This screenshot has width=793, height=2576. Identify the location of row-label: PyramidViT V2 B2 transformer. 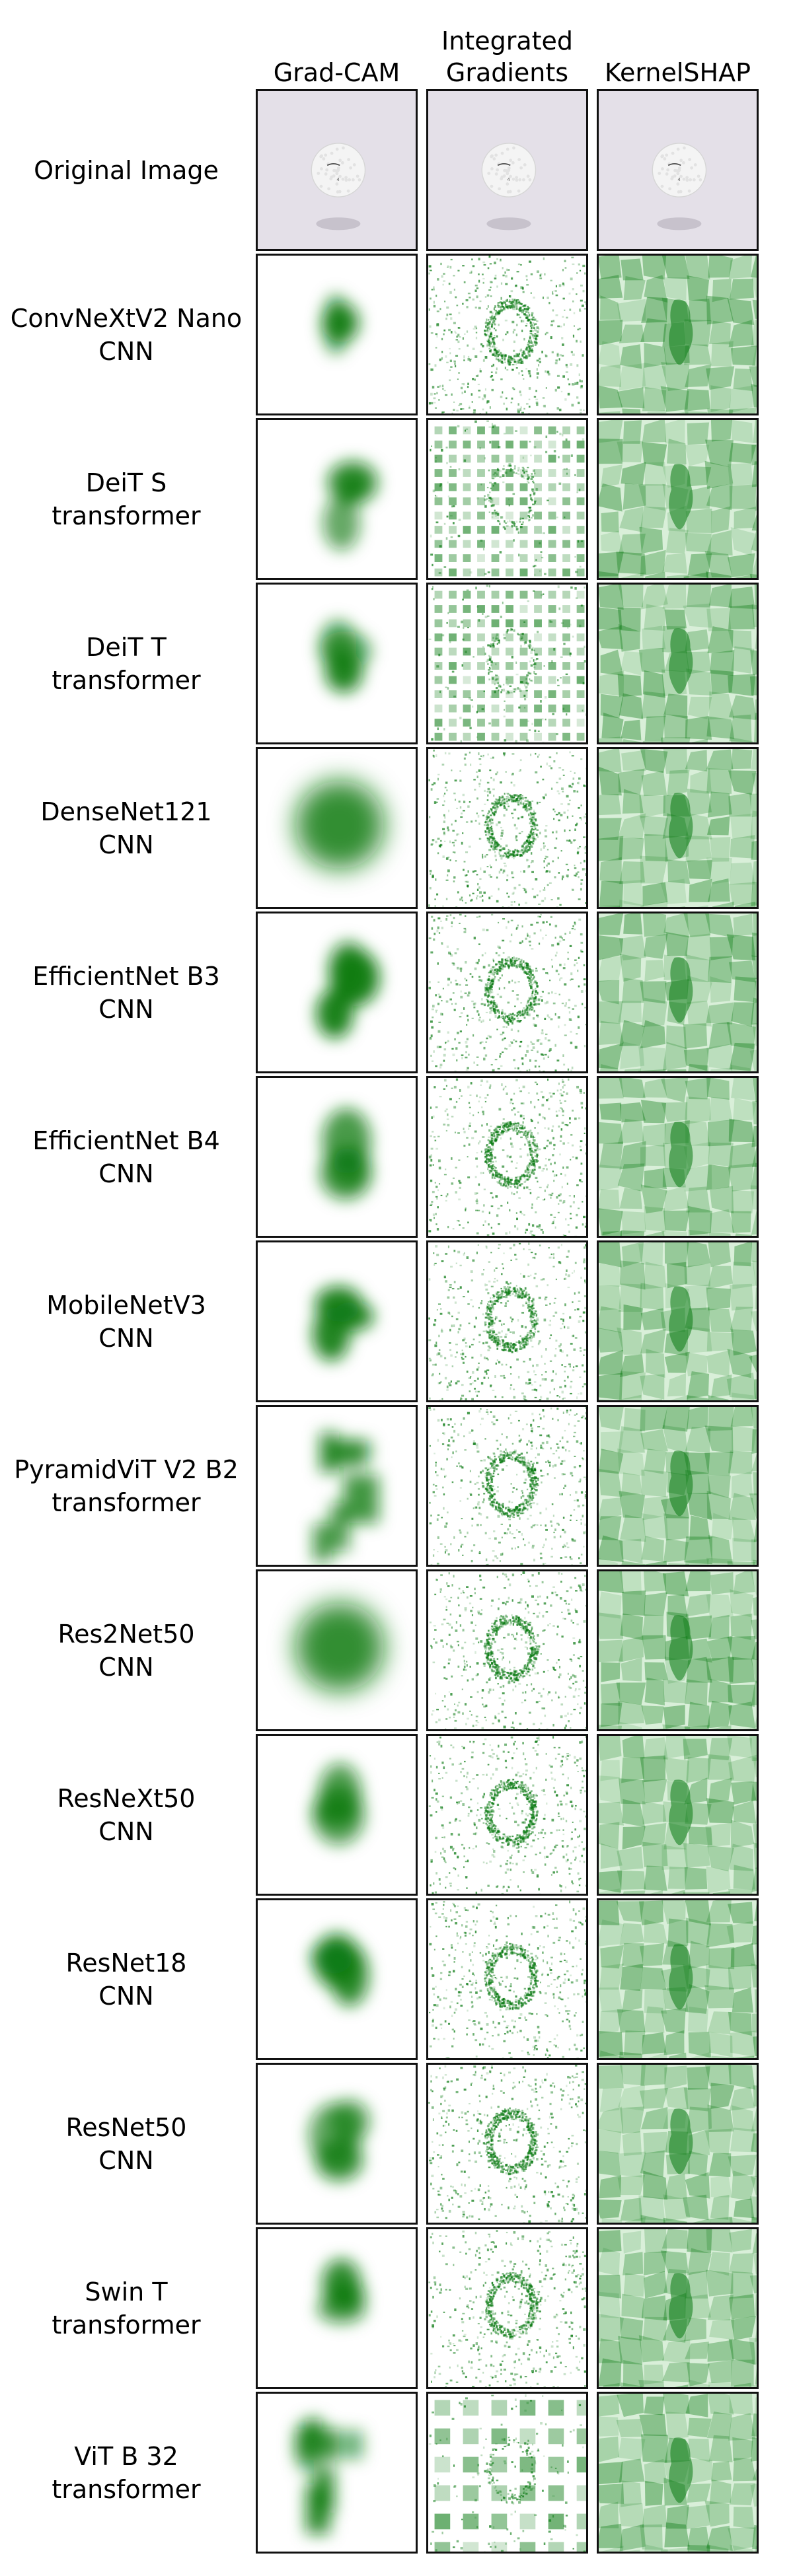
(126, 1486).